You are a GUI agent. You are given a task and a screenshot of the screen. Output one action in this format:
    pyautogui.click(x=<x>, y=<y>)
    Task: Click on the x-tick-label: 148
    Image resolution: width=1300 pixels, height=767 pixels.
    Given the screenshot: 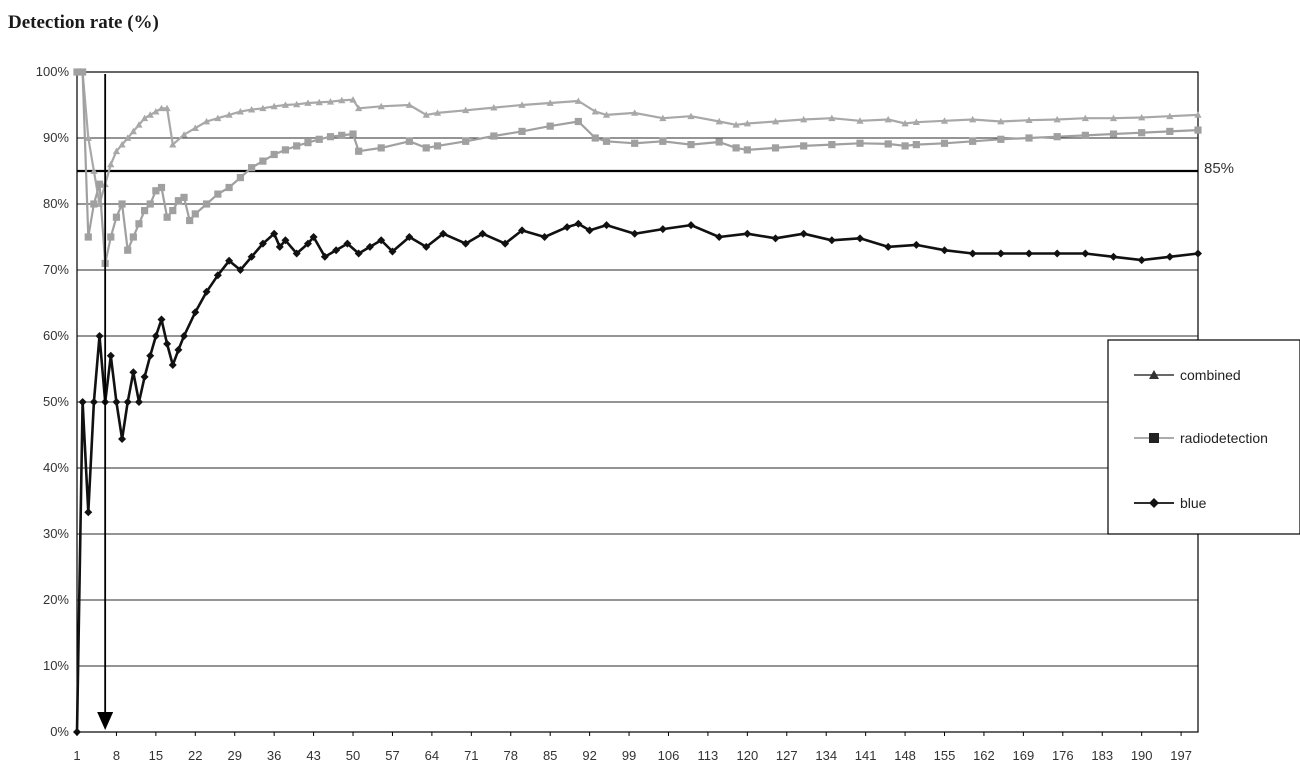 What is the action you would take?
    pyautogui.click(x=905, y=755)
    